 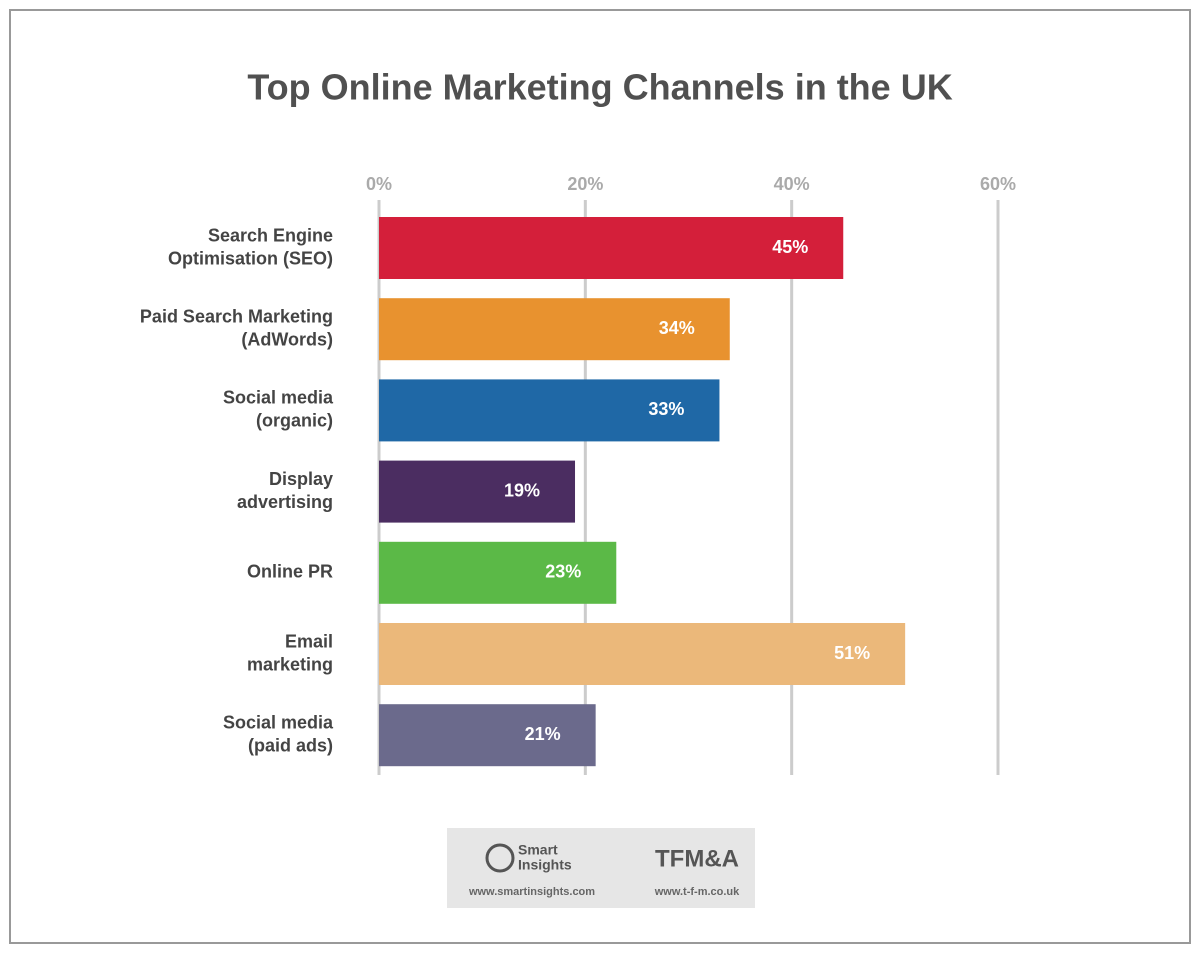 I want to click on logo-text: Smart, so click(x=538, y=850).